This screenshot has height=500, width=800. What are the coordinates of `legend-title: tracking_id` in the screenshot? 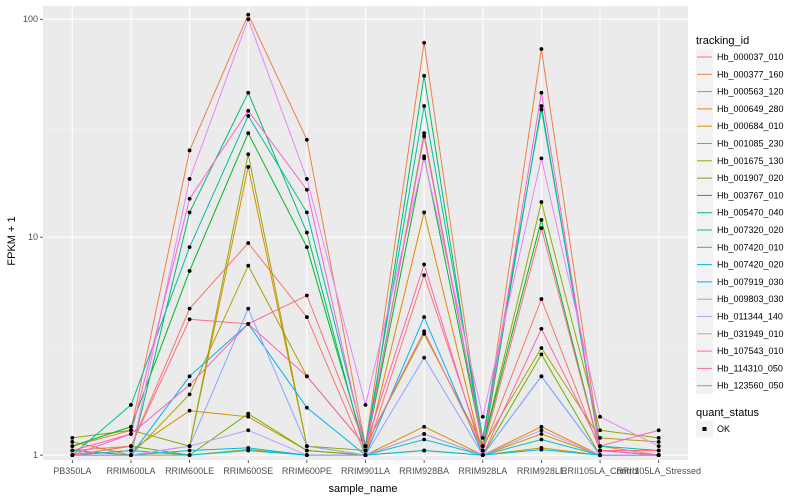 It's located at (722, 41).